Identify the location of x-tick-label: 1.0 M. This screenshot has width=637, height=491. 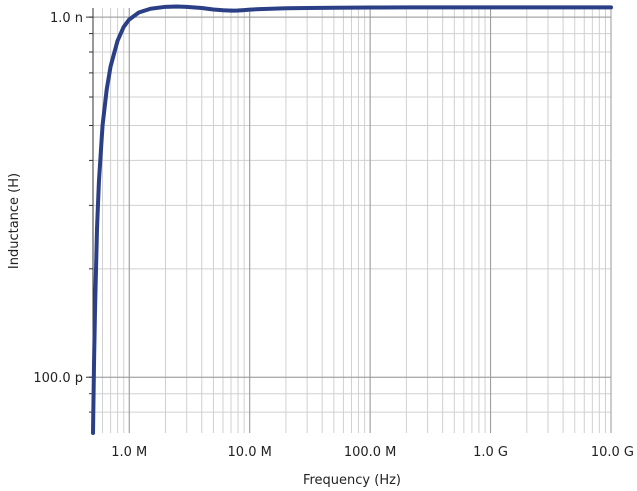
(129, 452).